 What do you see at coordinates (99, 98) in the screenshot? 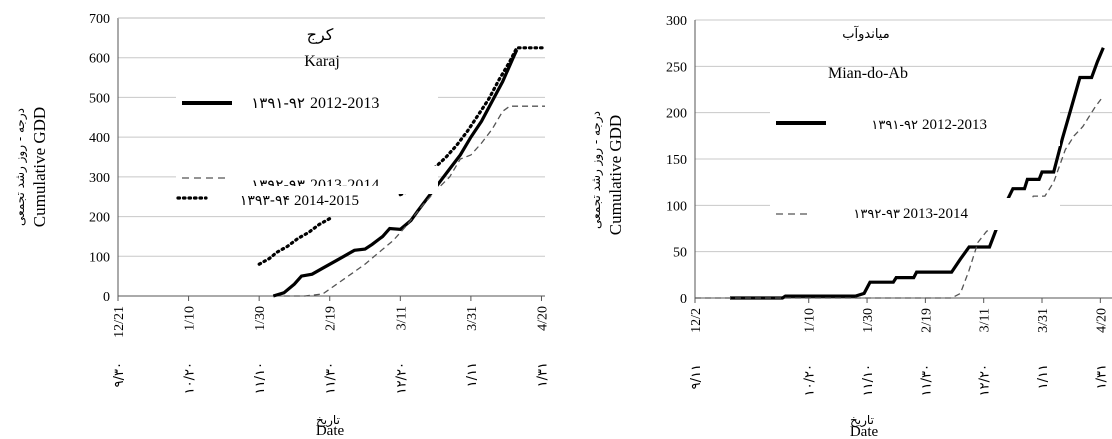
I see `y-tick-label: 500` at bounding box center [99, 98].